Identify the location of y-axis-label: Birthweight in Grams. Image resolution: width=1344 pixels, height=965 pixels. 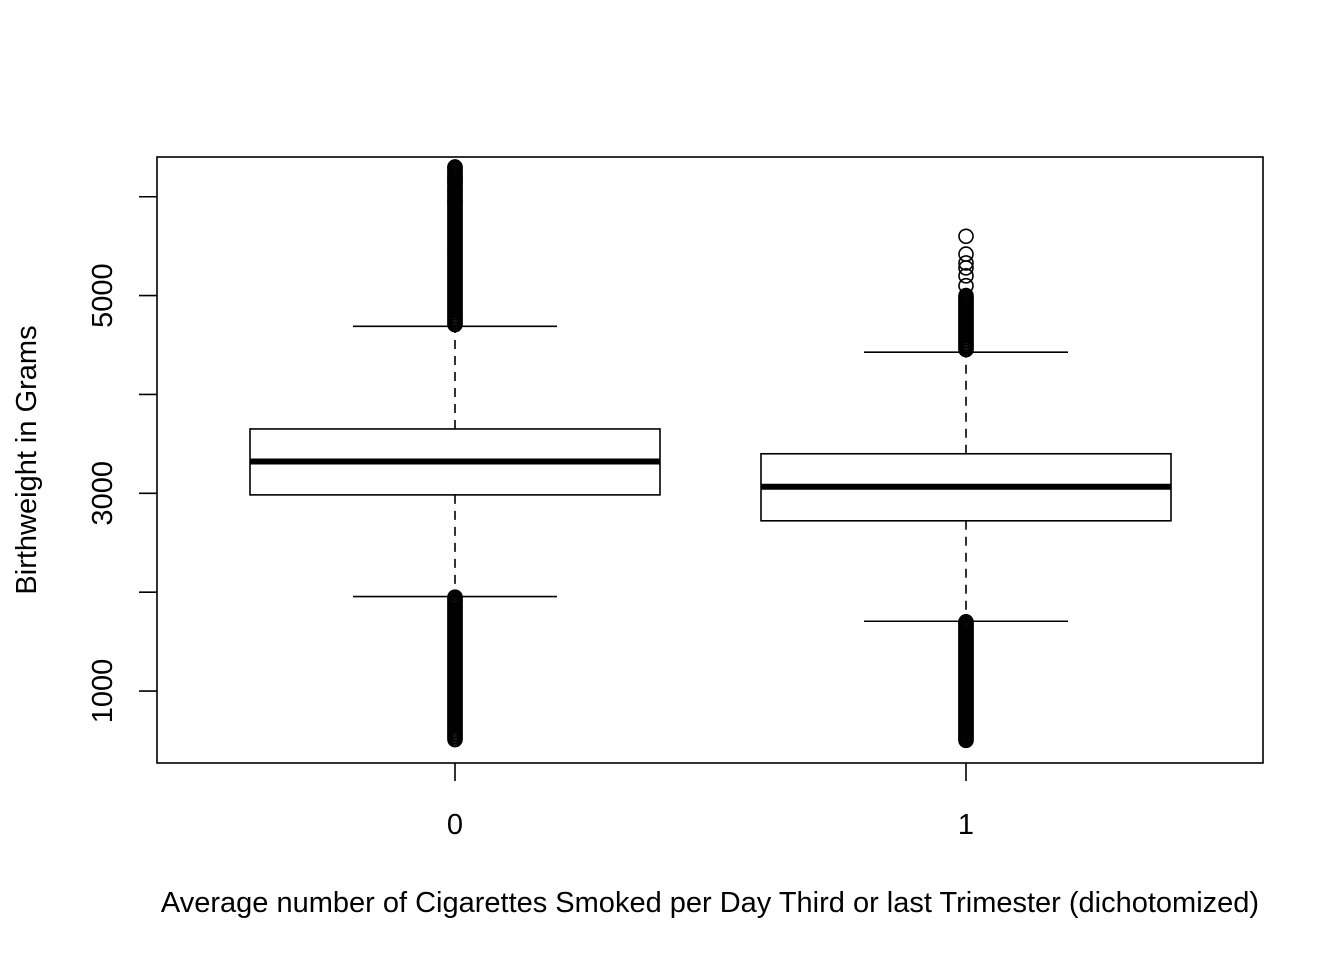
(27, 459).